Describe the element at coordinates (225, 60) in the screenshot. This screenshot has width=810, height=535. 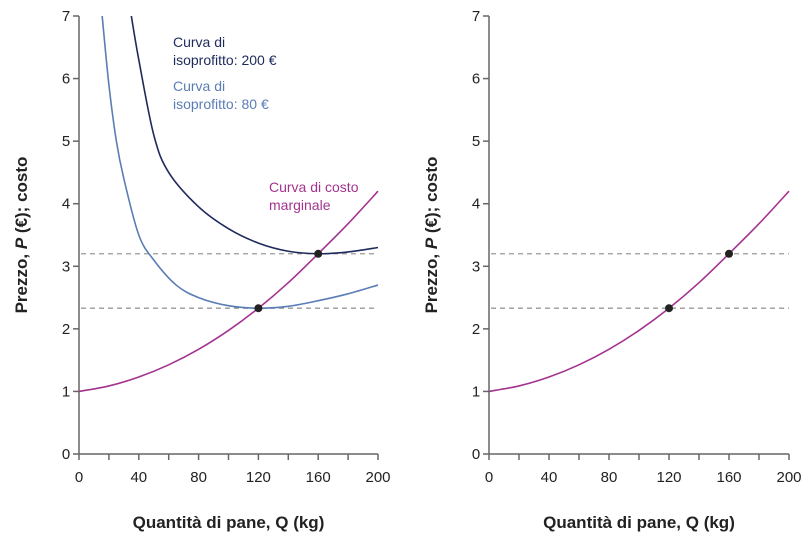
I see `series-label: isoprofitto: 200 €` at that location.